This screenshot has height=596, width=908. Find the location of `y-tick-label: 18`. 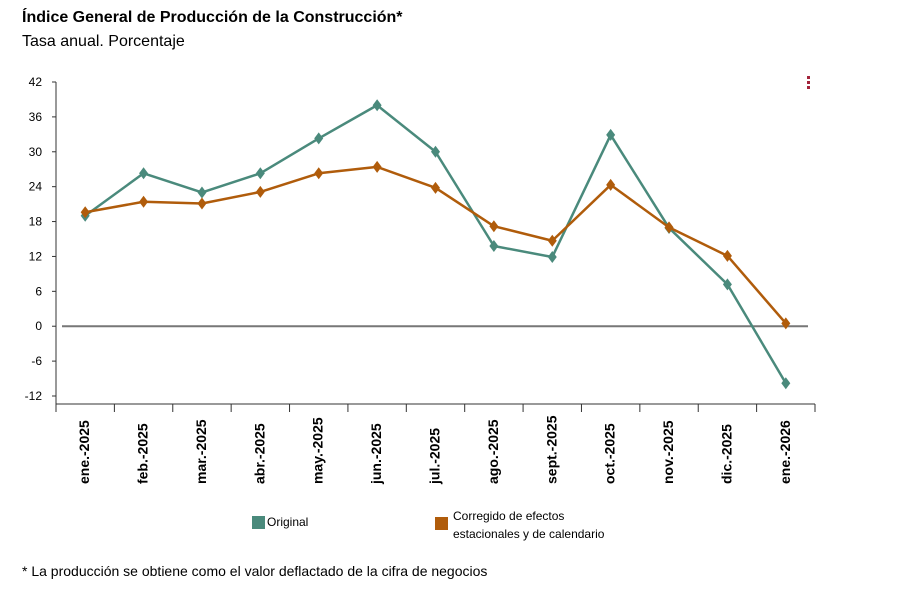

y-tick-label: 18 is located at coordinates (36, 222).